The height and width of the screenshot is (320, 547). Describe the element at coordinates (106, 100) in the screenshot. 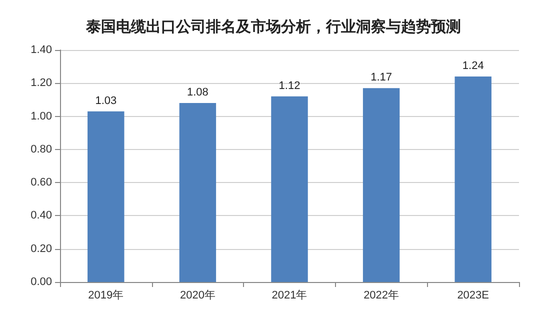

I see `data-label: 1.03` at that location.